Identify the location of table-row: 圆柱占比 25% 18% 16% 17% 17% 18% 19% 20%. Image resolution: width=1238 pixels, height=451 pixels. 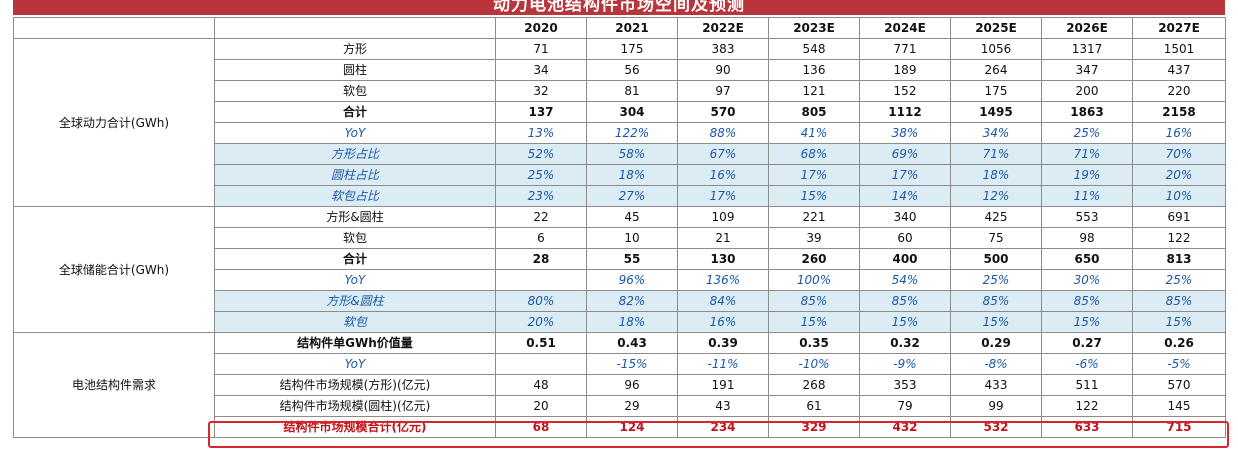
(620, 175).